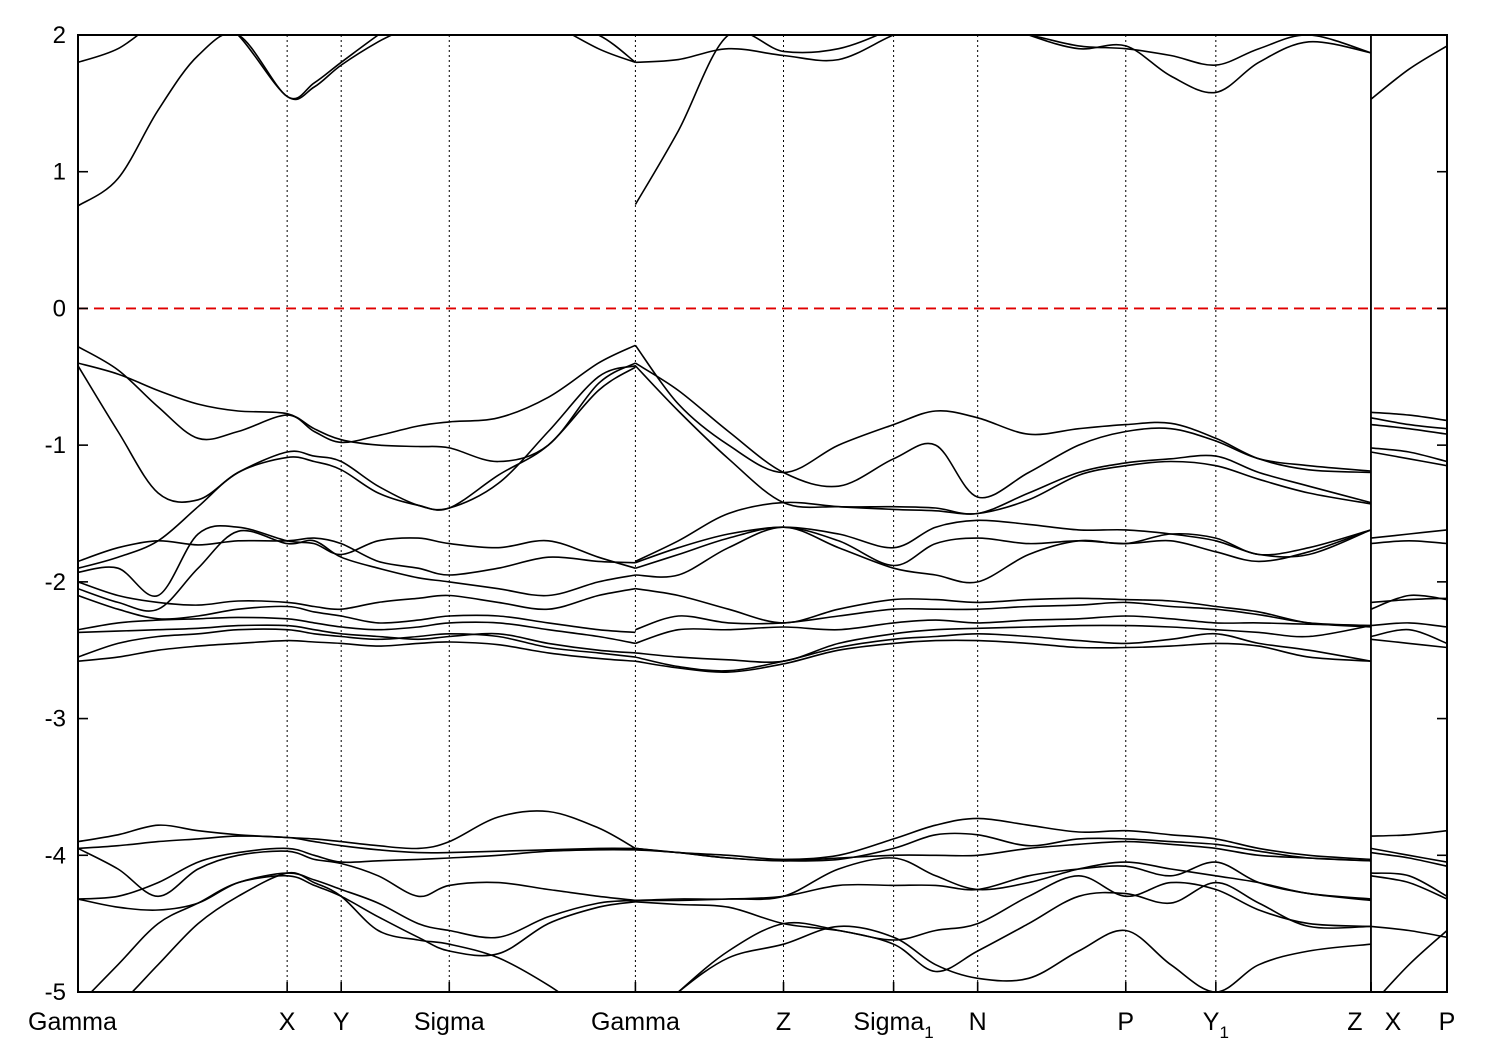 The height and width of the screenshot is (1055, 1500). What do you see at coordinates (59, 308) in the screenshot?
I see `ytick-label-5: 0` at bounding box center [59, 308].